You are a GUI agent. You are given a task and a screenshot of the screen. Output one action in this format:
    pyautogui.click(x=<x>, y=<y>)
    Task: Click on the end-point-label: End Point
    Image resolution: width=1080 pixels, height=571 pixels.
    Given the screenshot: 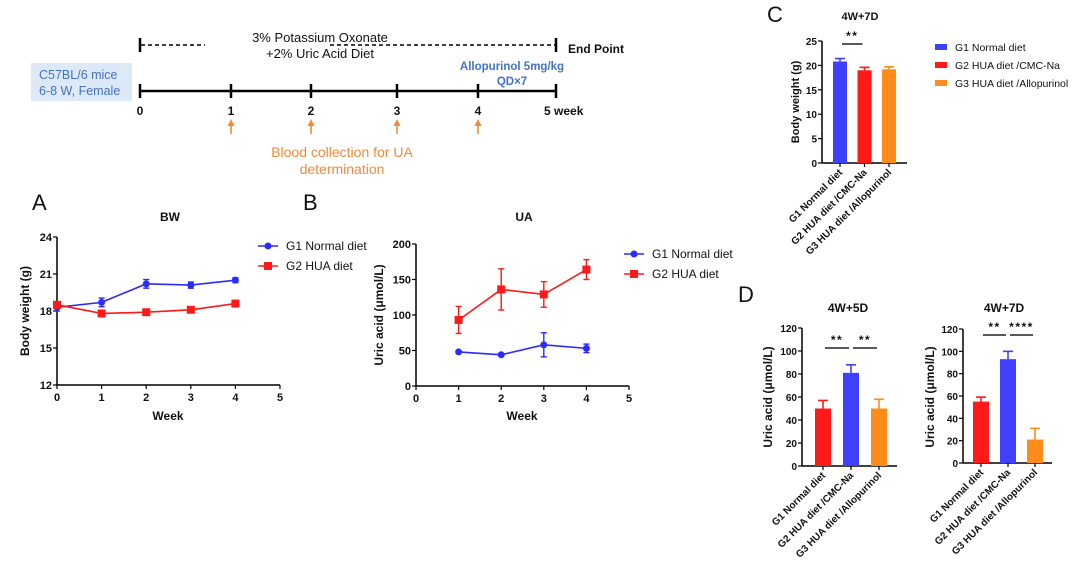 What is the action you would take?
    pyautogui.click(x=596, y=49)
    